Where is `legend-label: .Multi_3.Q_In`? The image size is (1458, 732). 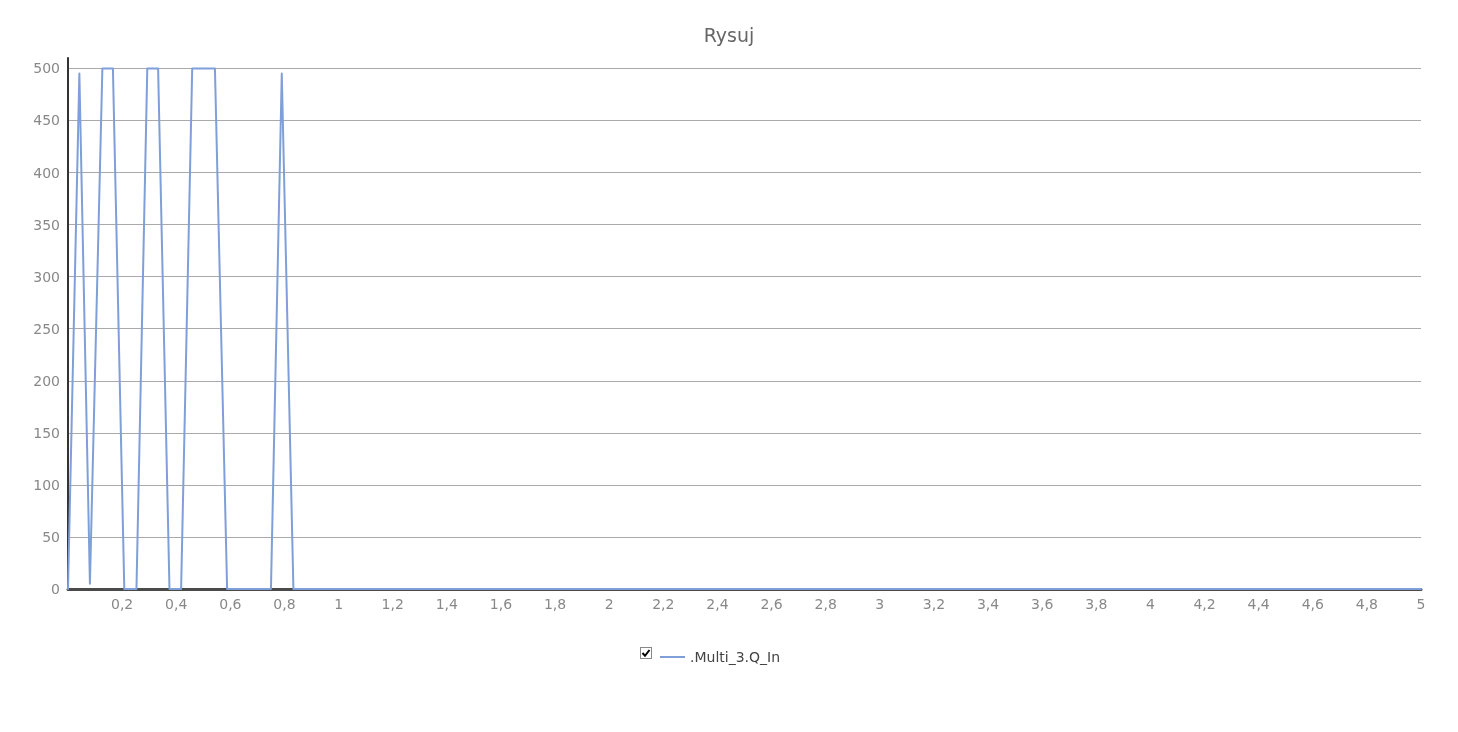 legend-label: .Multi_3.Q_In is located at coordinates (735, 657).